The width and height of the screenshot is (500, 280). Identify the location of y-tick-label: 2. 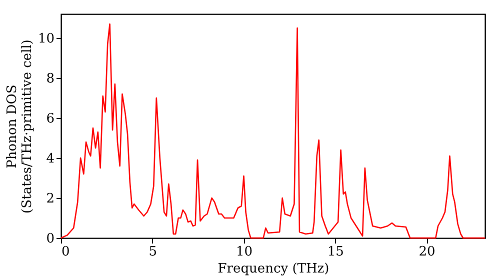
(50, 199).